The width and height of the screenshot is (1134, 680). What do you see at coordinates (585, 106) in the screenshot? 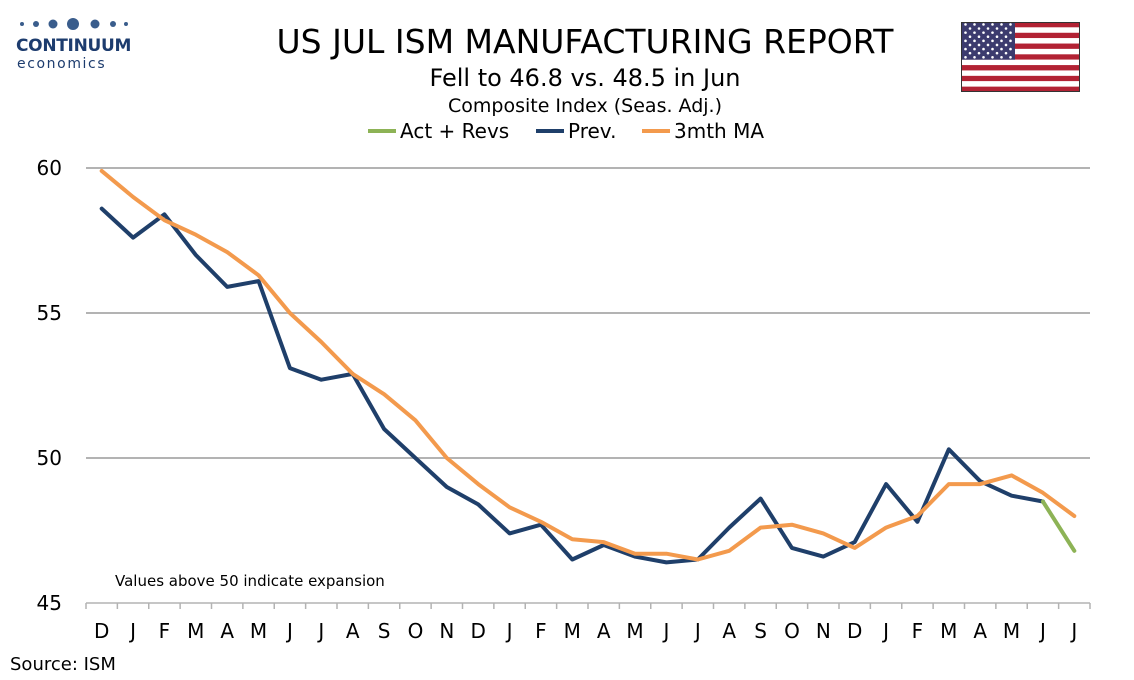
I see `chart-subtitle-2: Composite Index (Seas. Adj.)` at bounding box center [585, 106].